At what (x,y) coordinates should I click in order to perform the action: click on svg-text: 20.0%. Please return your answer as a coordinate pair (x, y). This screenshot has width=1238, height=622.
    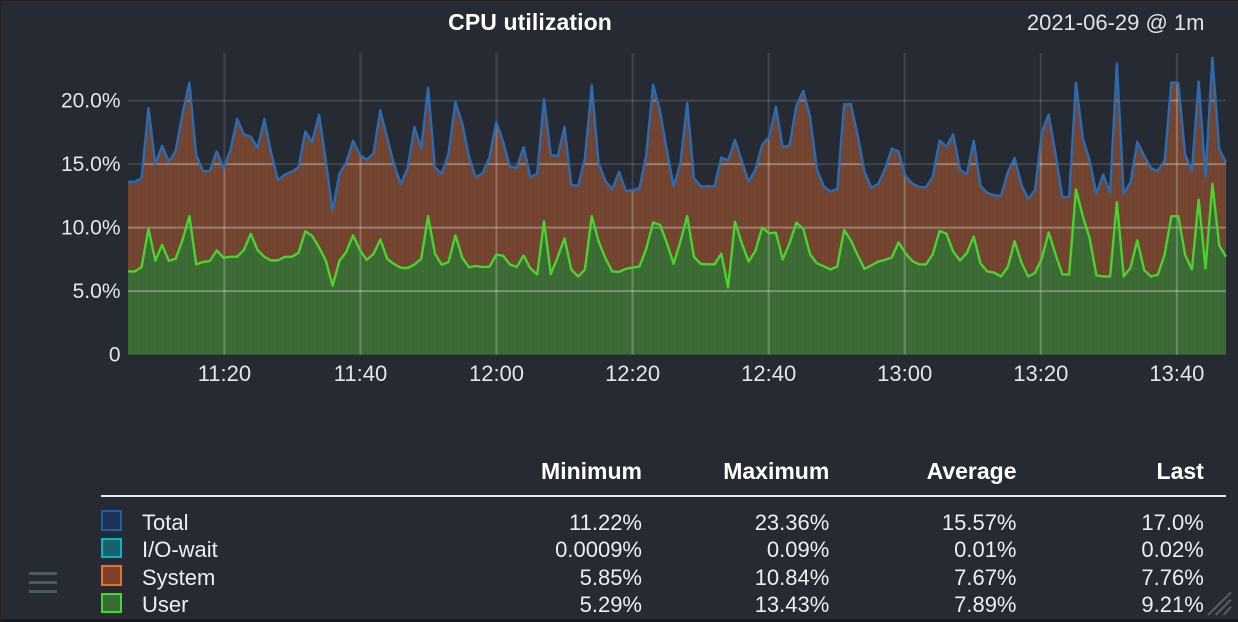
    Looking at the image, I should click on (91, 101).